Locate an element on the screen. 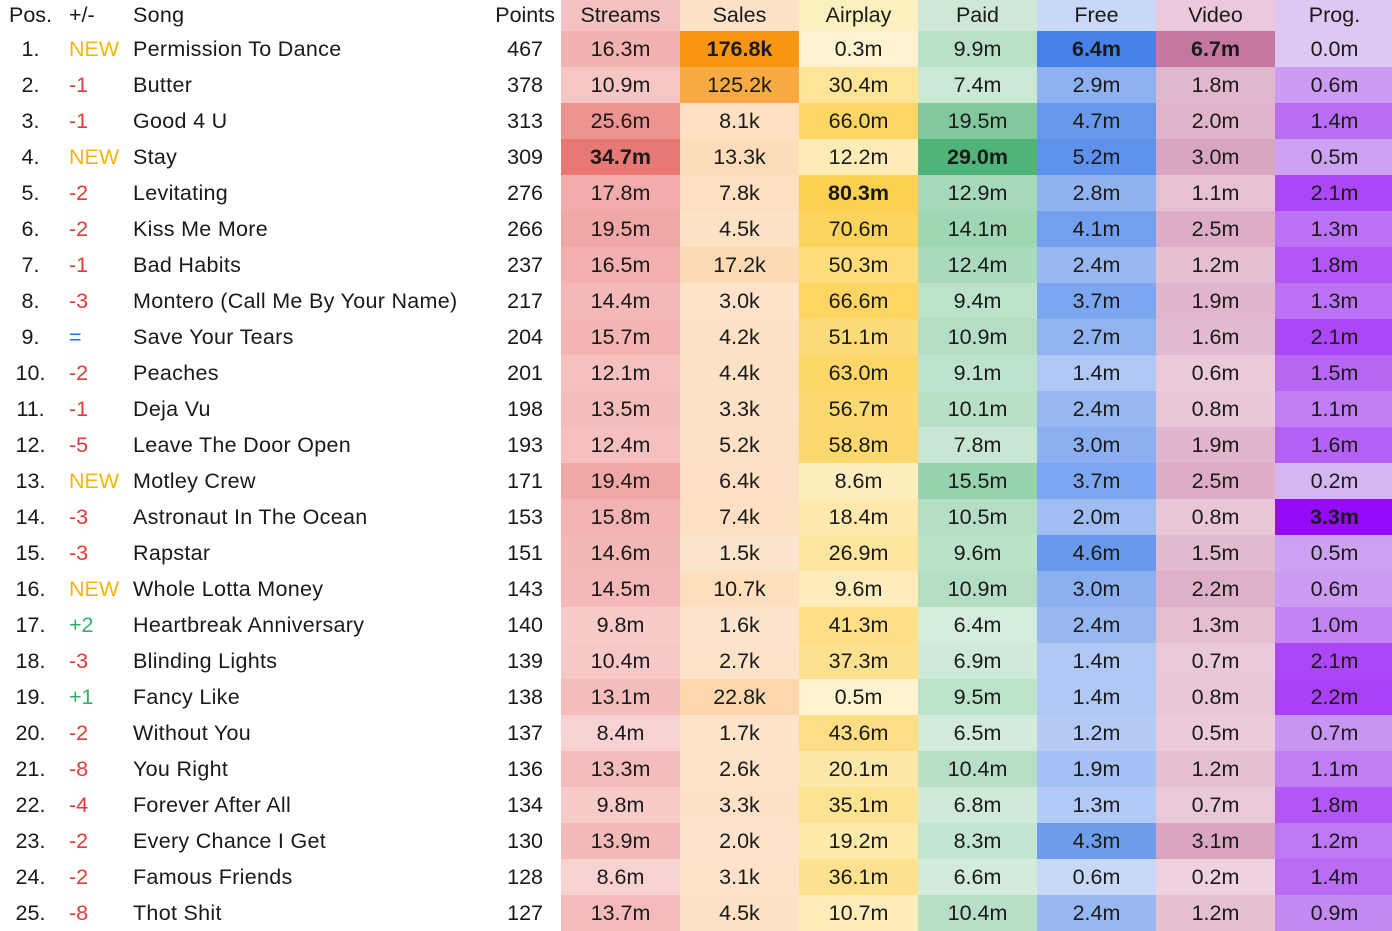 This screenshot has width=1392, height=931. points-cell: 153 is located at coordinates (525, 517).